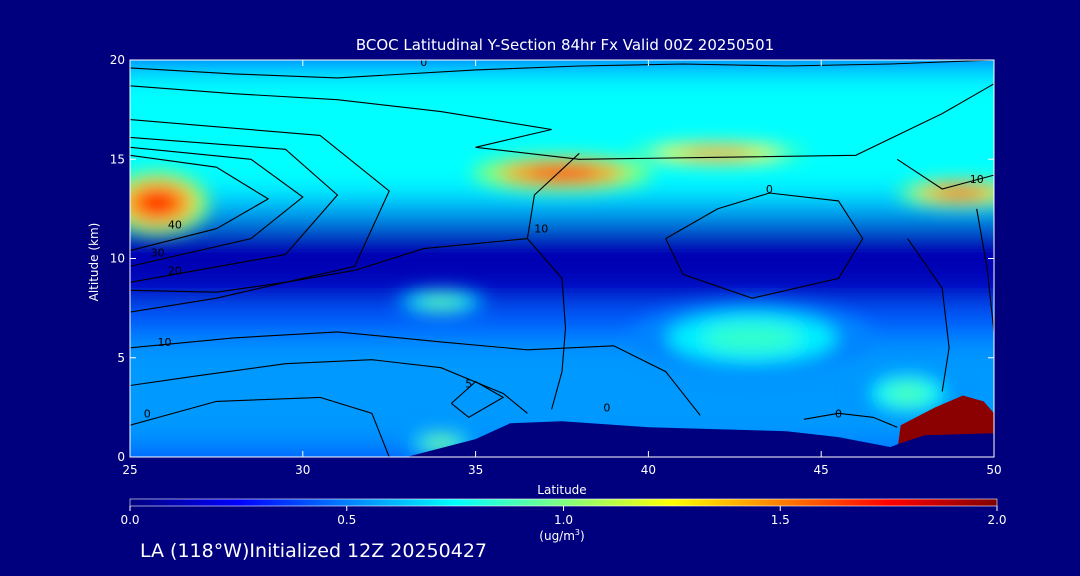 The image size is (1080, 576). Describe the element at coordinates (563, 502) in the screenshot. I see `colorbar` at that location.